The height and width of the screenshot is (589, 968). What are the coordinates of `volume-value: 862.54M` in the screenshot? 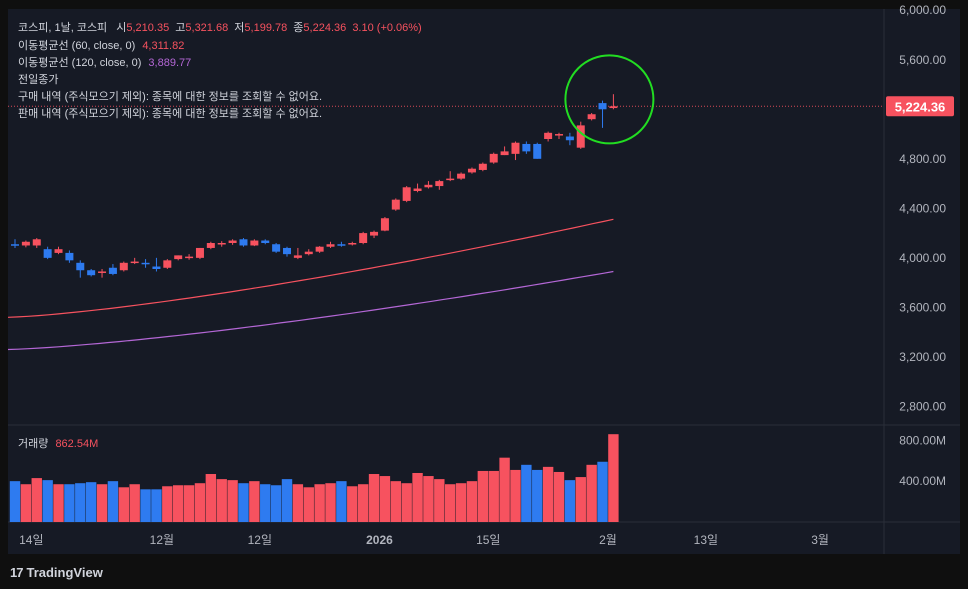 It's located at (77, 444).